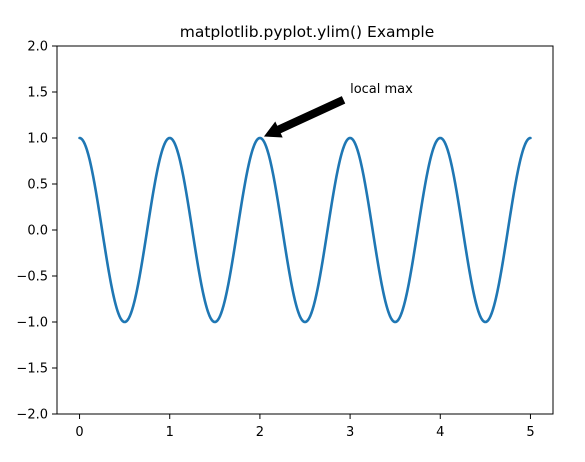 The image size is (585, 462). Describe the element at coordinates (32, 415) in the screenshot. I see `y-tick-label: −2.0` at that location.